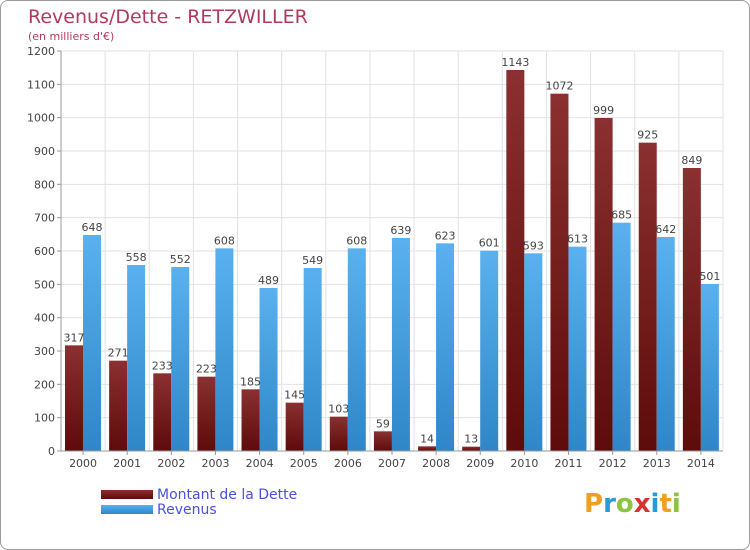 The width and height of the screenshot is (750, 550). I want to click on value-label-dette-2006: 103, so click(338, 409).